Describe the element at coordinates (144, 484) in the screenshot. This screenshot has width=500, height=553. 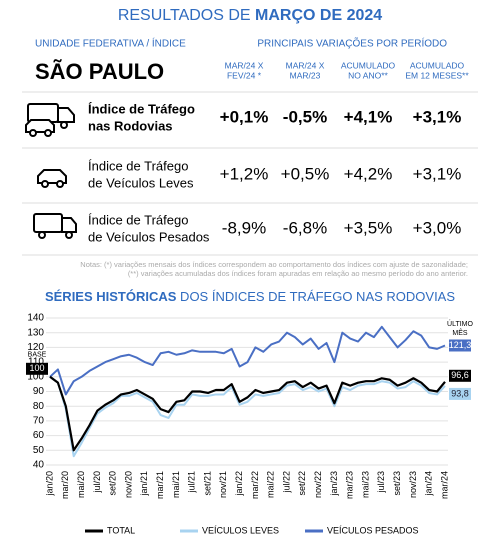
I see `x-tick-label: jan/21` at that location.